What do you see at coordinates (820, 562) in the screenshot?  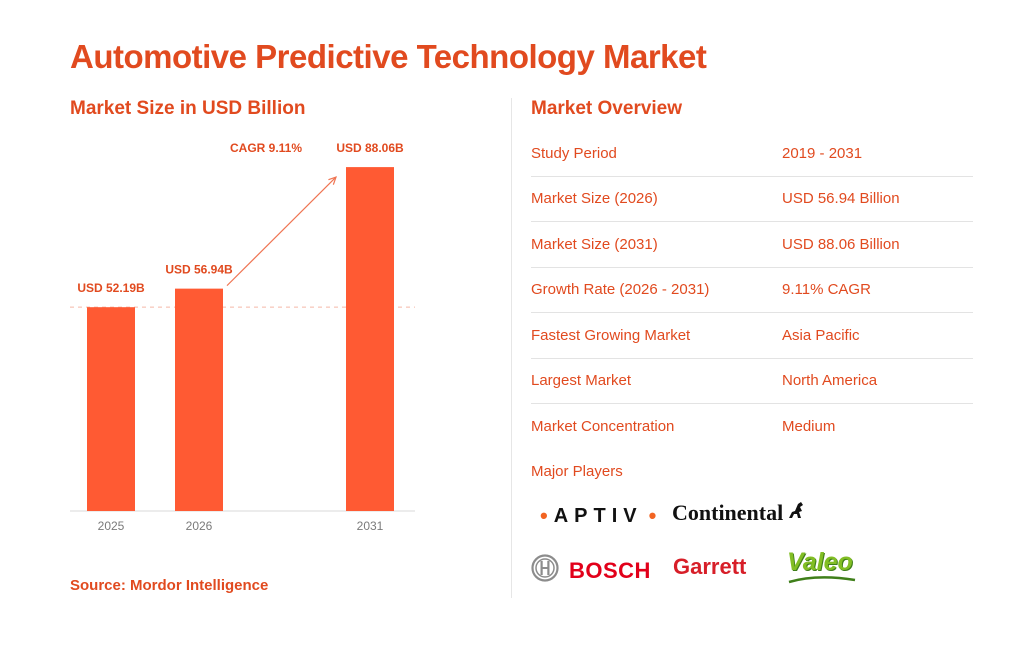 I see `valeo-logo: Valeo` at bounding box center [820, 562].